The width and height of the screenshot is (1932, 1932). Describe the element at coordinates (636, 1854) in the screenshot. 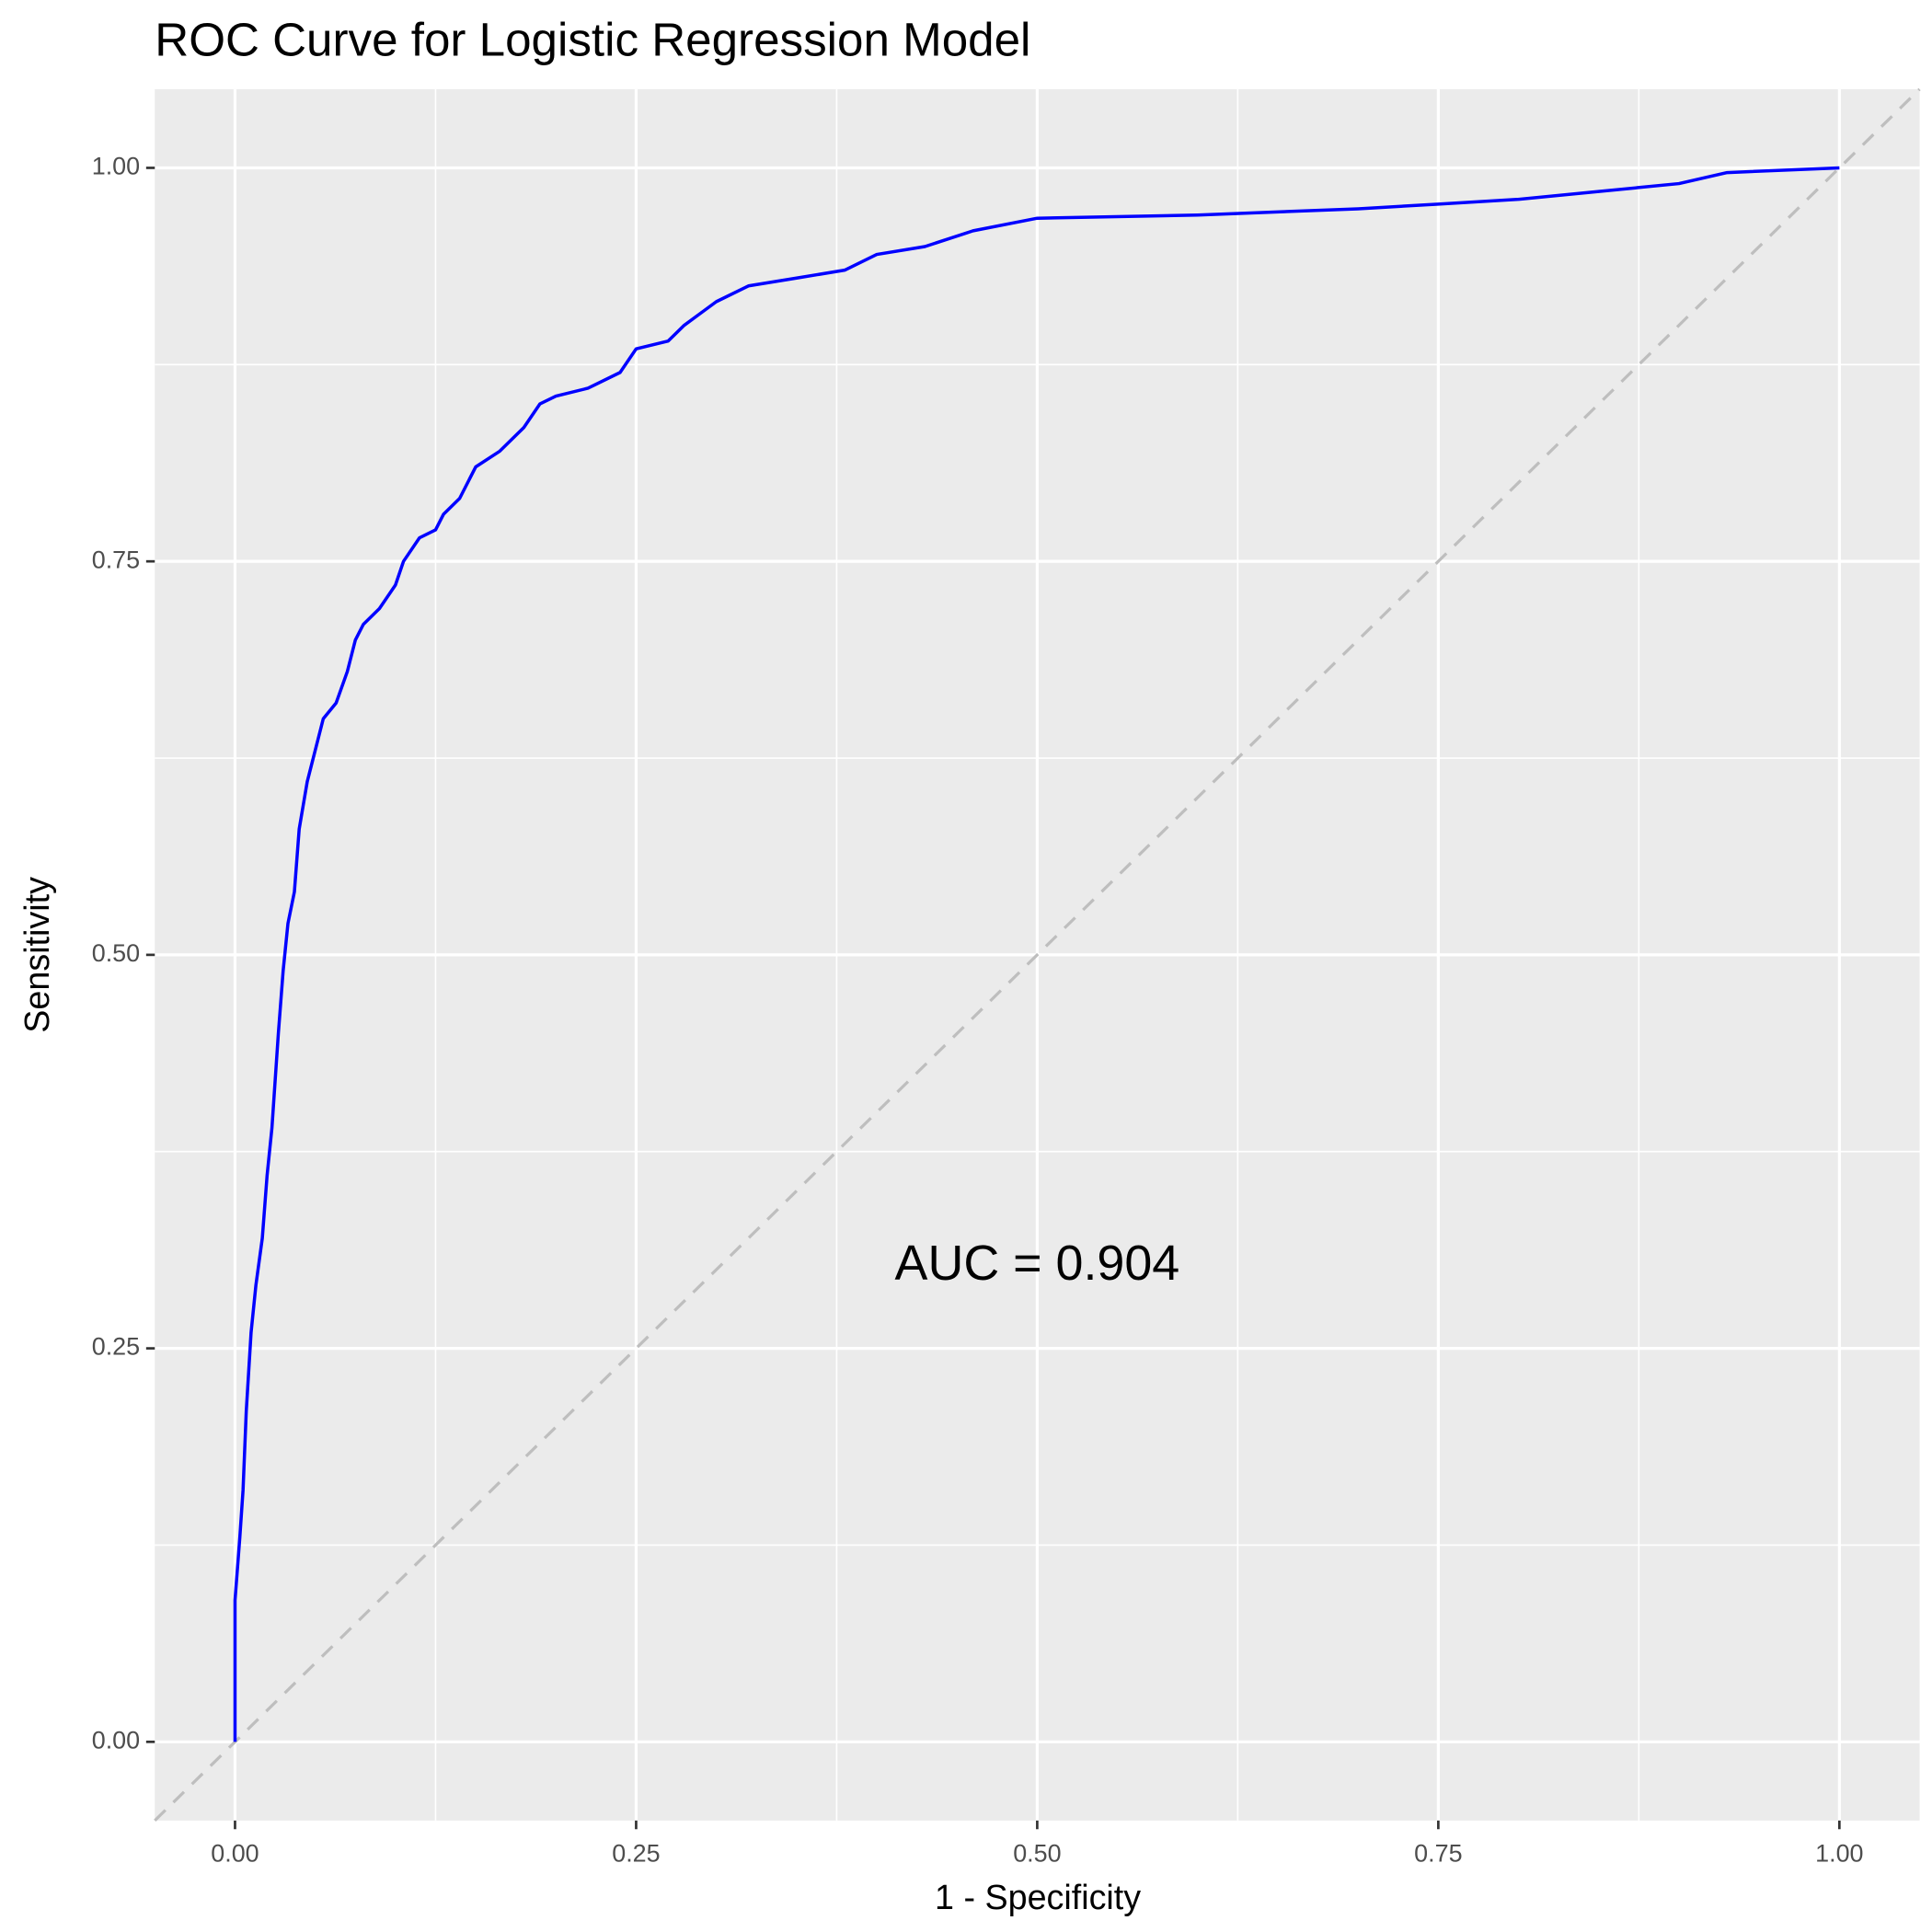

I see `x-tick-label: 0.25` at that location.